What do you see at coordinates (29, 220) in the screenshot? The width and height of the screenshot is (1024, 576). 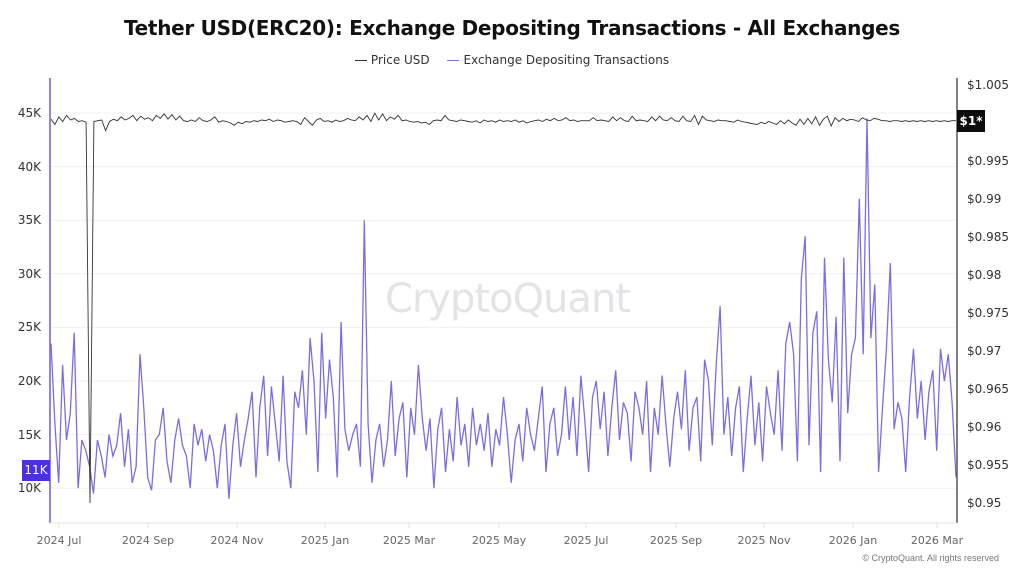 I see `y-left-tick-label: 35K` at bounding box center [29, 220].